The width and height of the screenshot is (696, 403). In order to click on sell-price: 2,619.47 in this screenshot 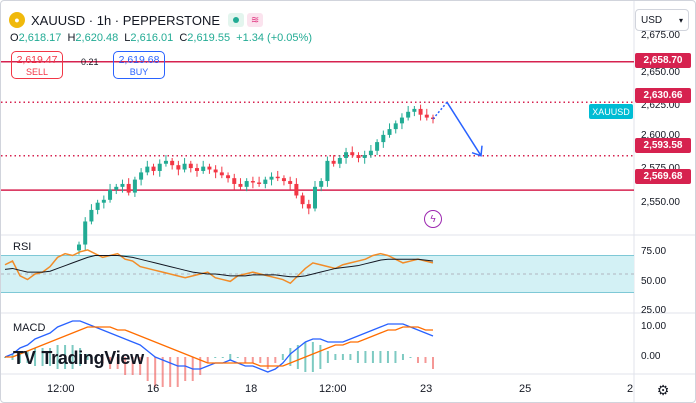, I will do `click(37, 60)`.